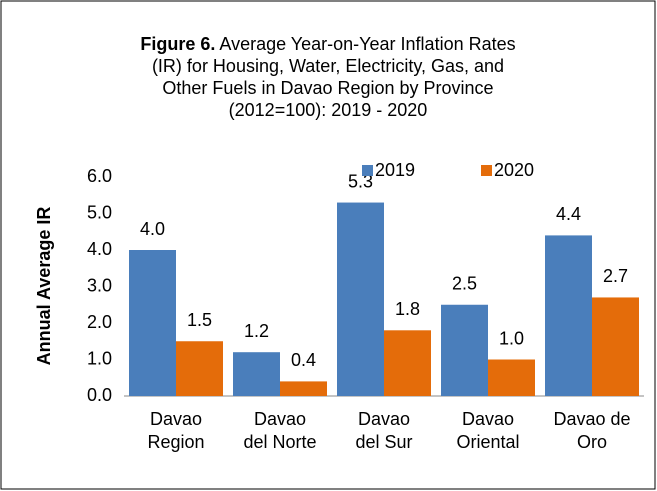 The height and width of the screenshot is (491, 657). Describe the element at coordinates (256, 331) in the screenshot. I see `value-label: 1.2` at that location.